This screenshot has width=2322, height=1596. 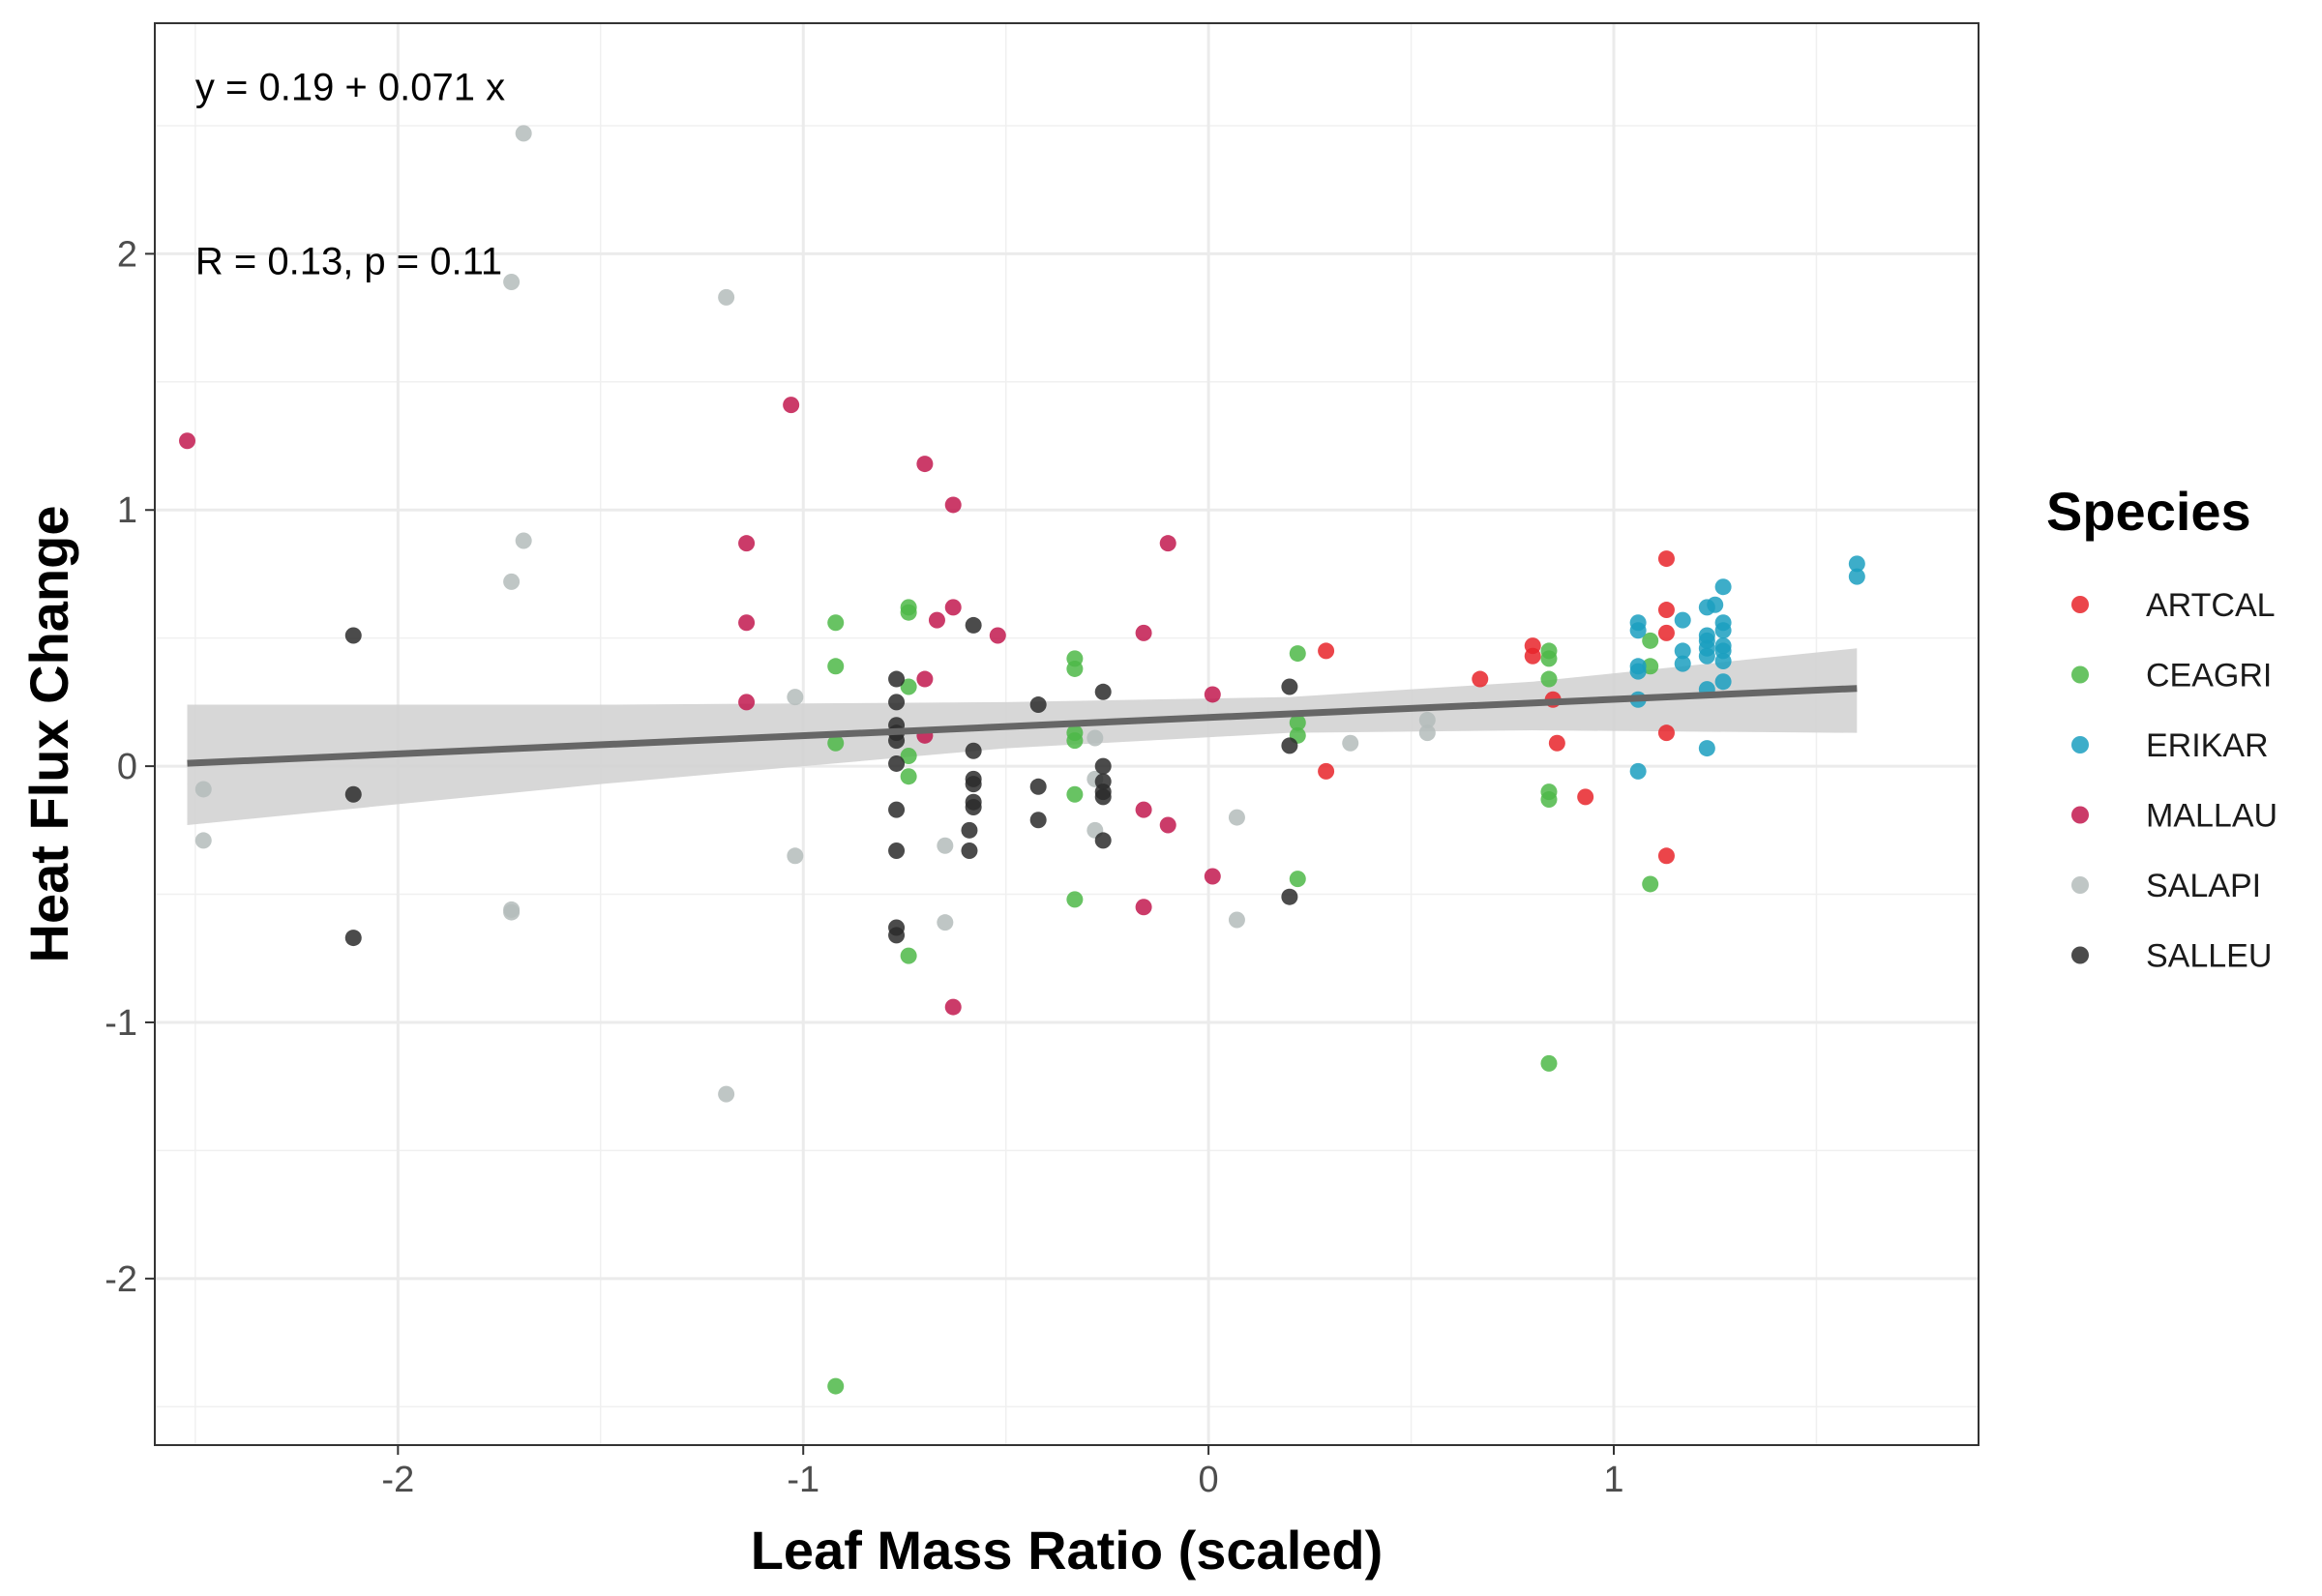 What do you see at coordinates (803, 1480) in the screenshot?
I see `x-tick-label: -1` at bounding box center [803, 1480].